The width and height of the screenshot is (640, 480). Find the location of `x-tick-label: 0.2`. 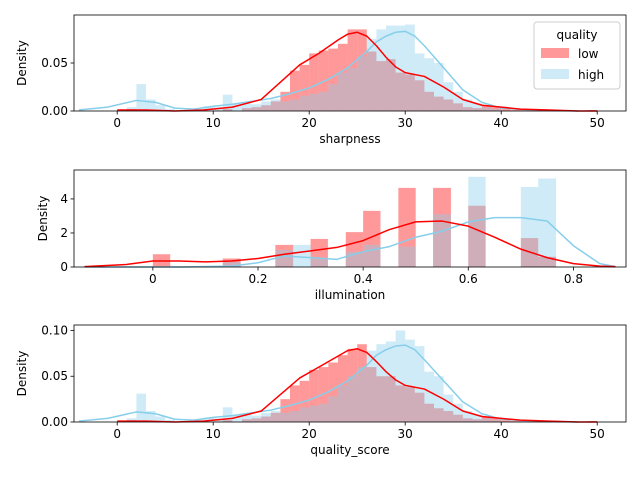

x-tick-label: 0.2 is located at coordinates (257, 279).